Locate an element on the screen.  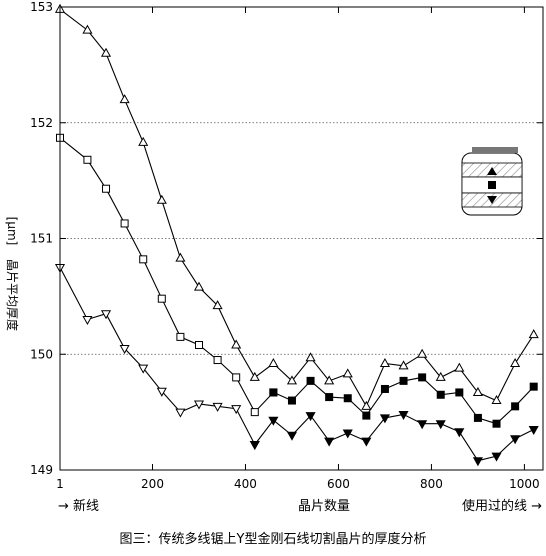
x-axis-right-note: 使用过的线 → is located at coordinates (502, 506).